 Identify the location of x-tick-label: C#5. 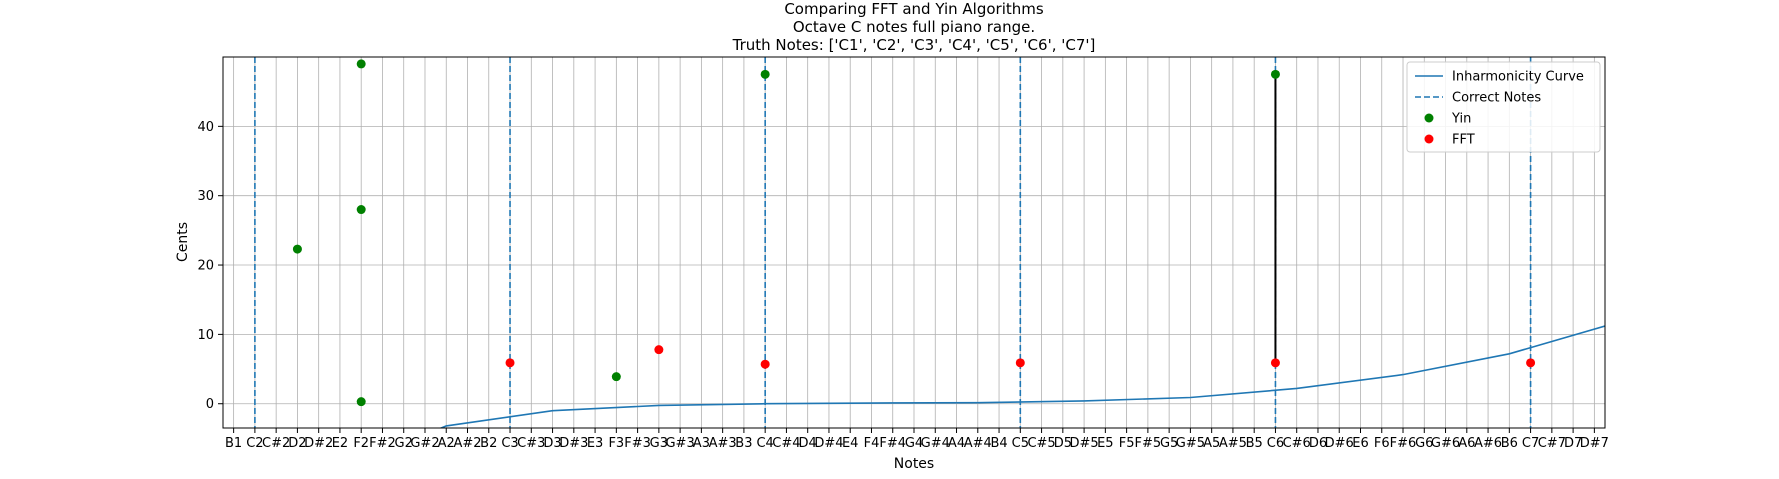
(1041, 443).